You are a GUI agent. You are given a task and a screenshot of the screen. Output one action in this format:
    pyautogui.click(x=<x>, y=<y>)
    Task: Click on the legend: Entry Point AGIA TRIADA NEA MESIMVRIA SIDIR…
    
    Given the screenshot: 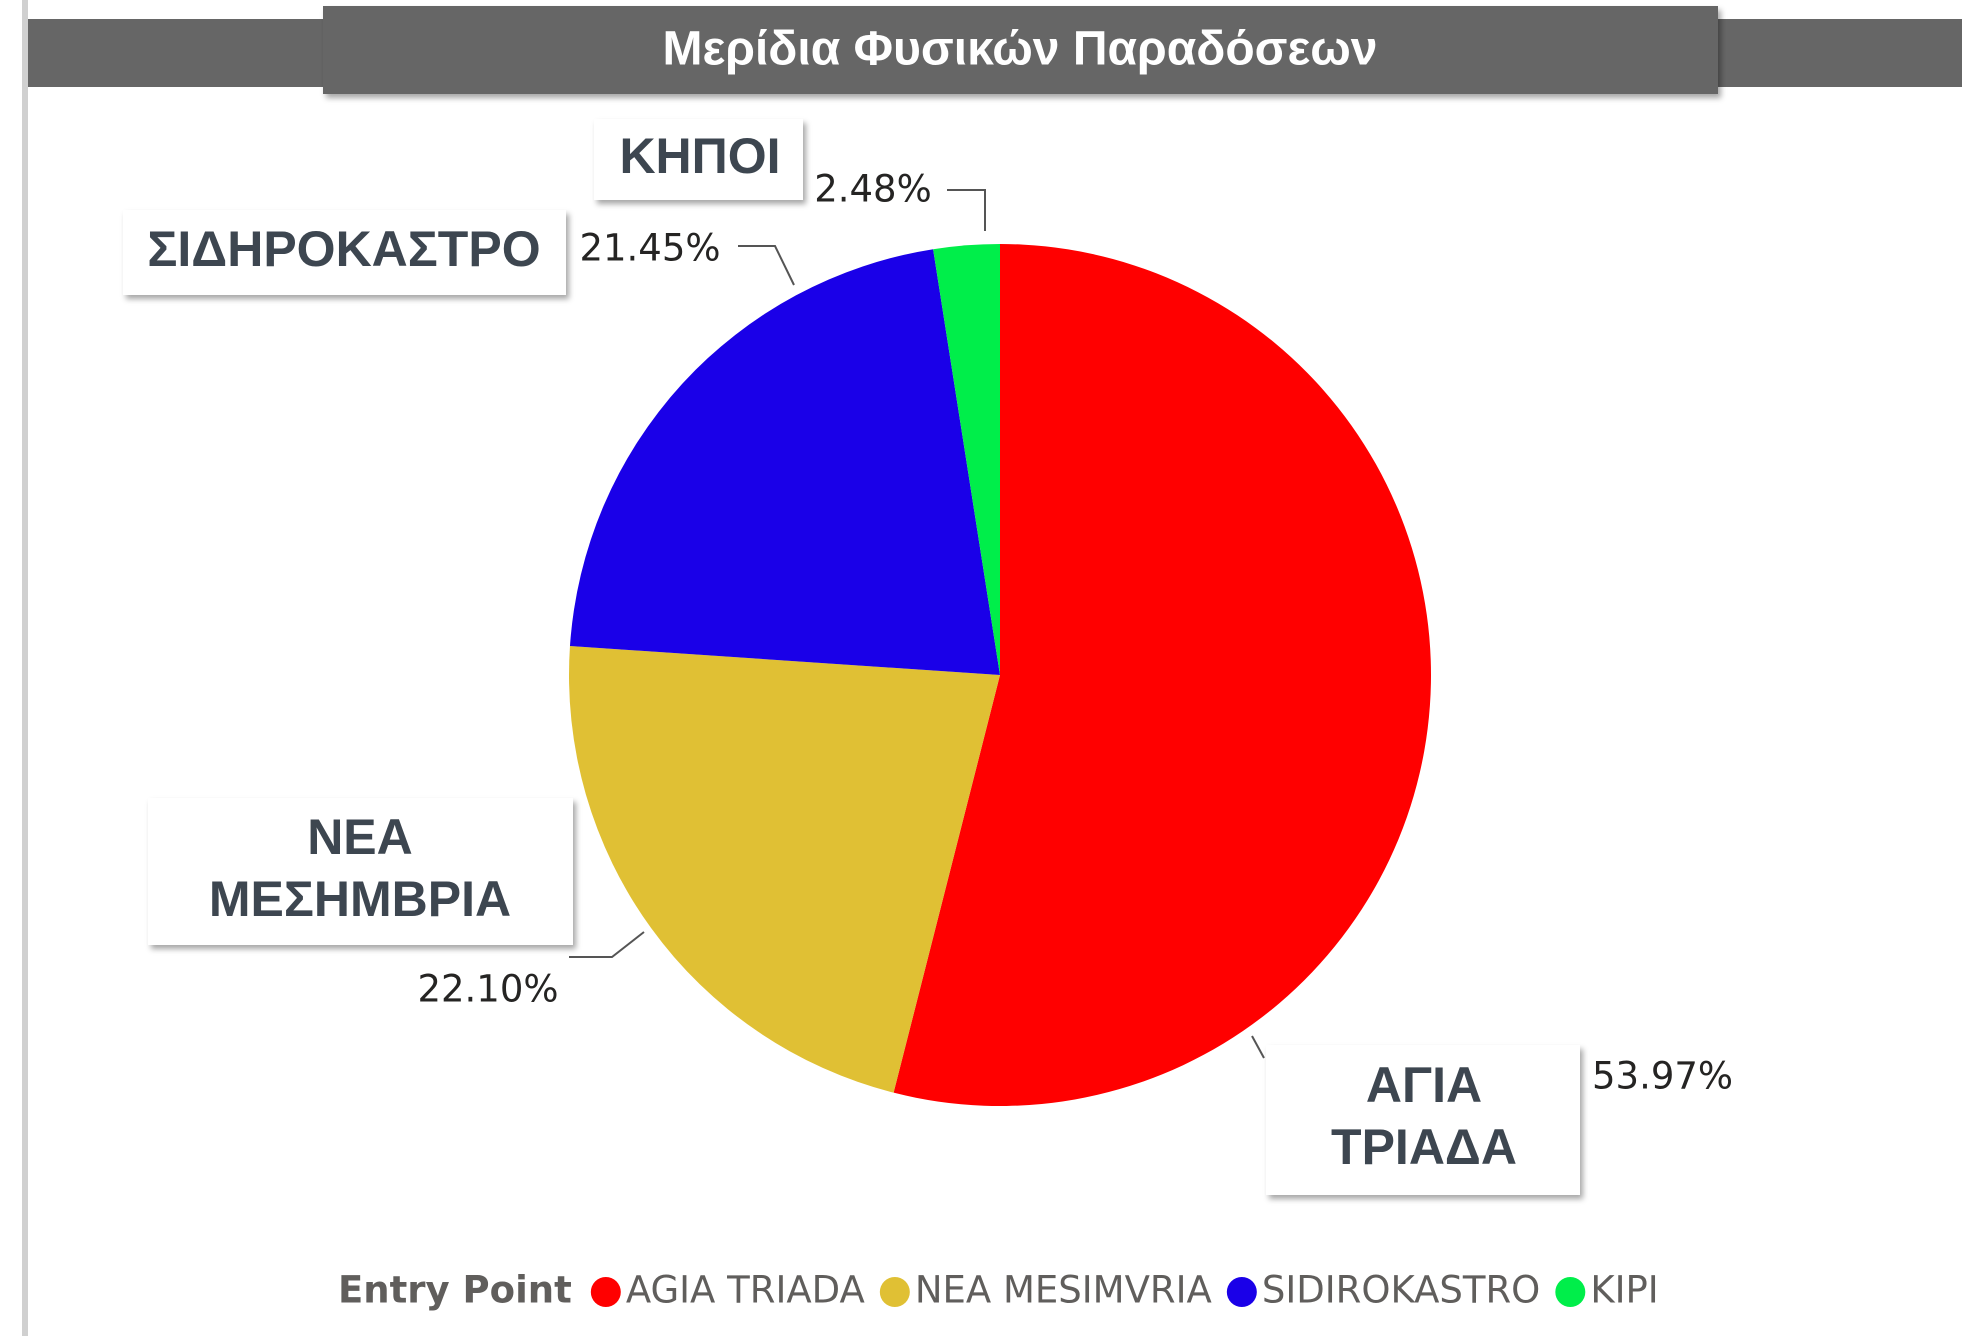 What is the action you would take?
    pyautogui.click(x=998, y=1290)
    